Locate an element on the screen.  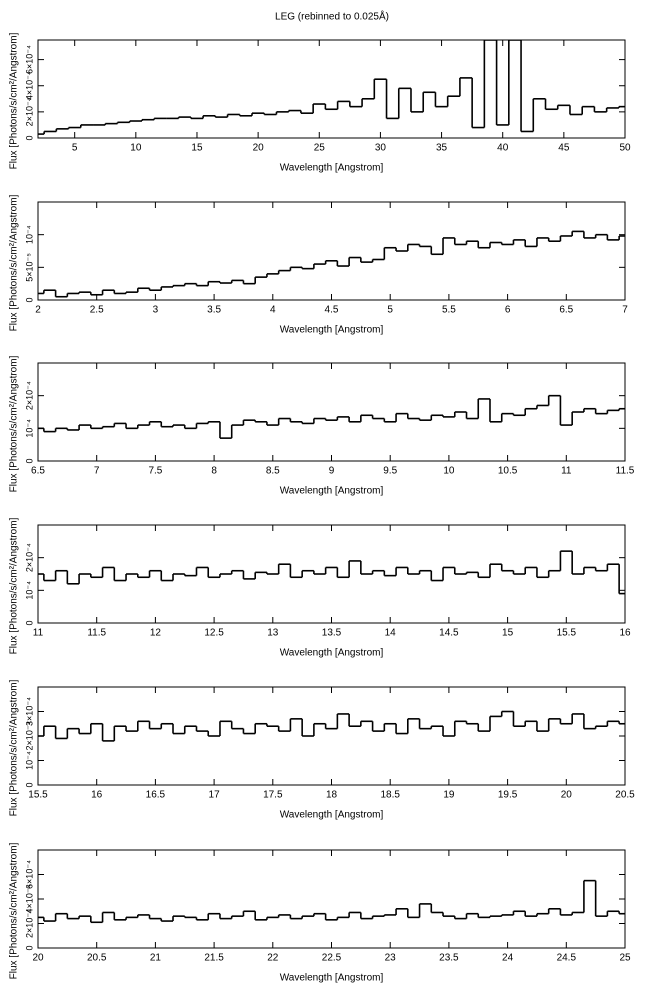
x-tick-label: 14.5 is located at coordinates (449, 633).